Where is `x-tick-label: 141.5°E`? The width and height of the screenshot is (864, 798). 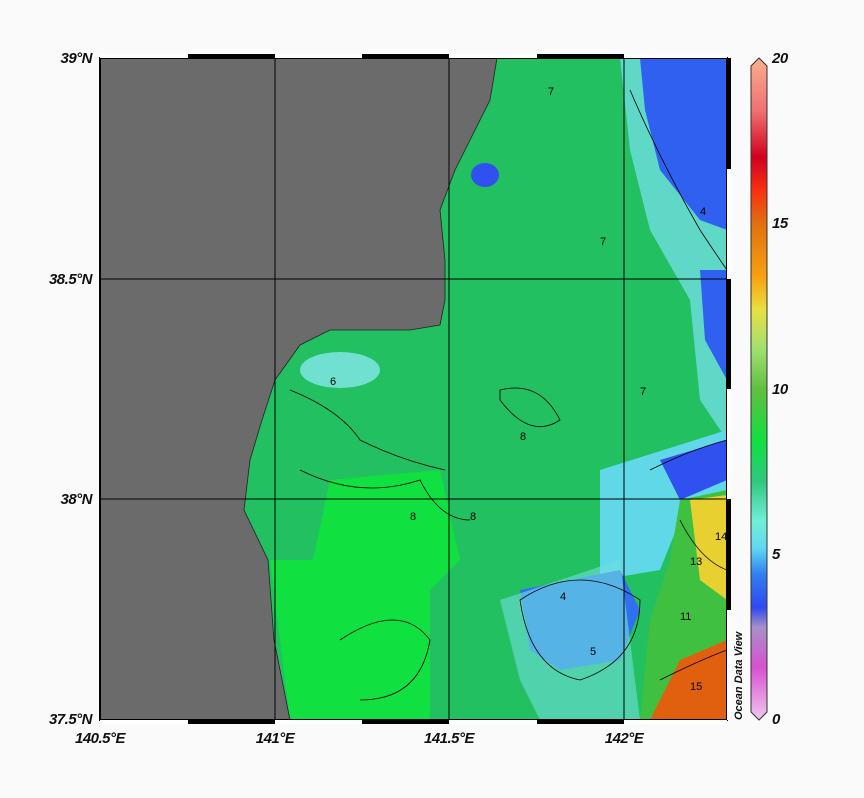 x-tick-label: 141.5°E is located at coordinates (449, 738).